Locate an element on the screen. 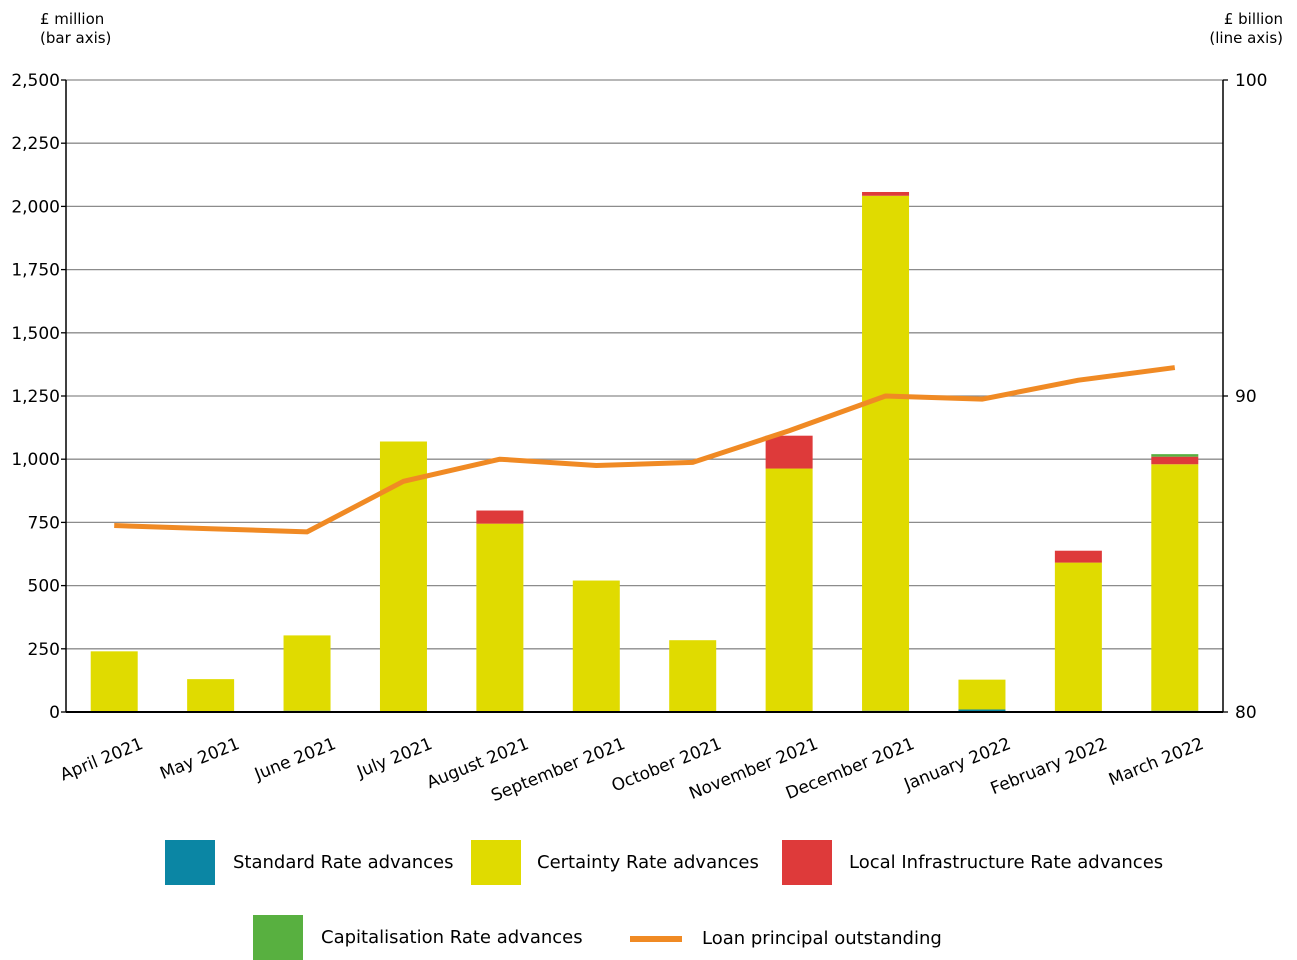 Image resolution: width=1297 pixels, height=960 pixels. line-loan-principal is located at coordinates (644, 450).